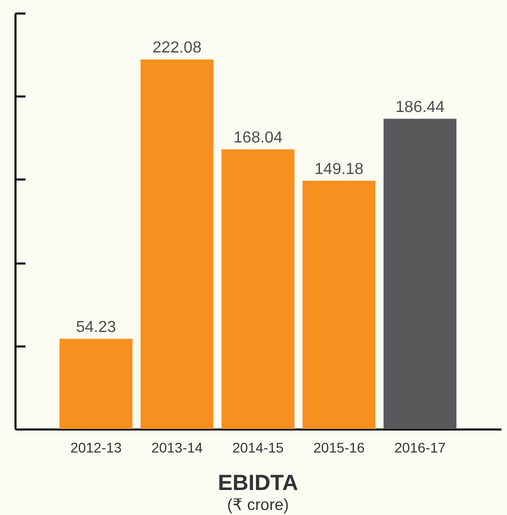 The height and width of the screenshot is (515, 507). I want to click on data-label: 149.18, so click(339, 169).